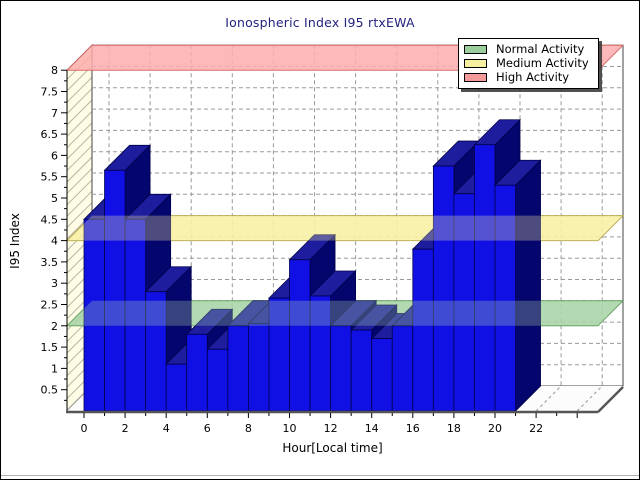  I want to click on y-axis-title: I95 Index, so click(15, 241).